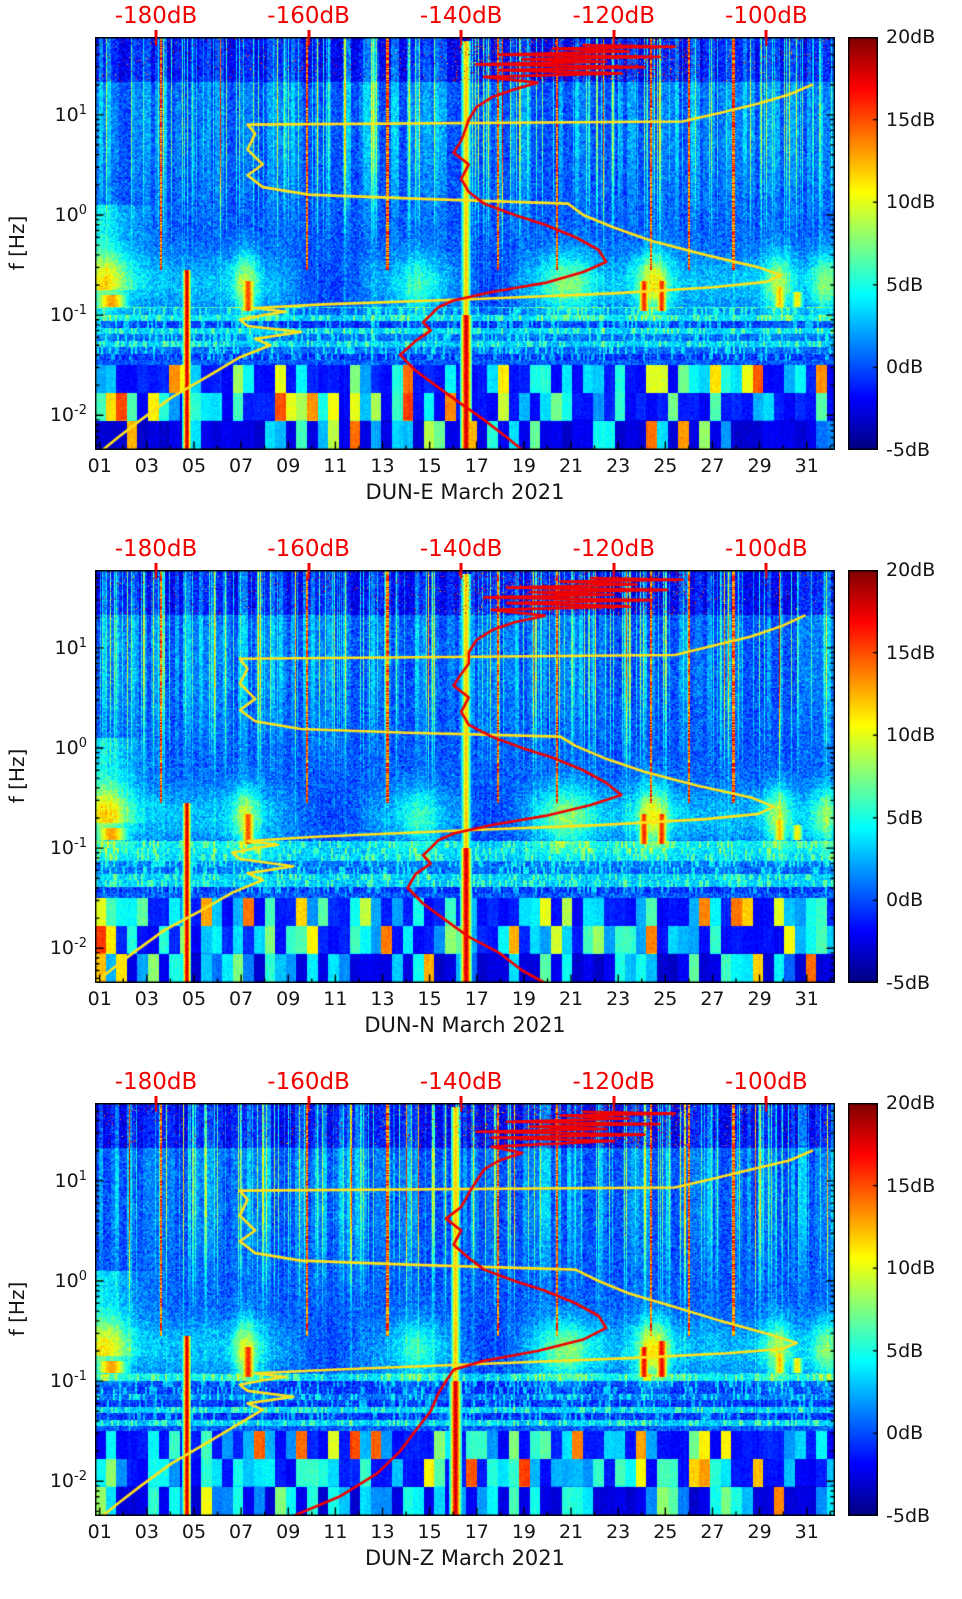 Image resolution: width=962 pixels, height=1599 pixels. I want to click on x-tick-label: 03, so click(146, 466).